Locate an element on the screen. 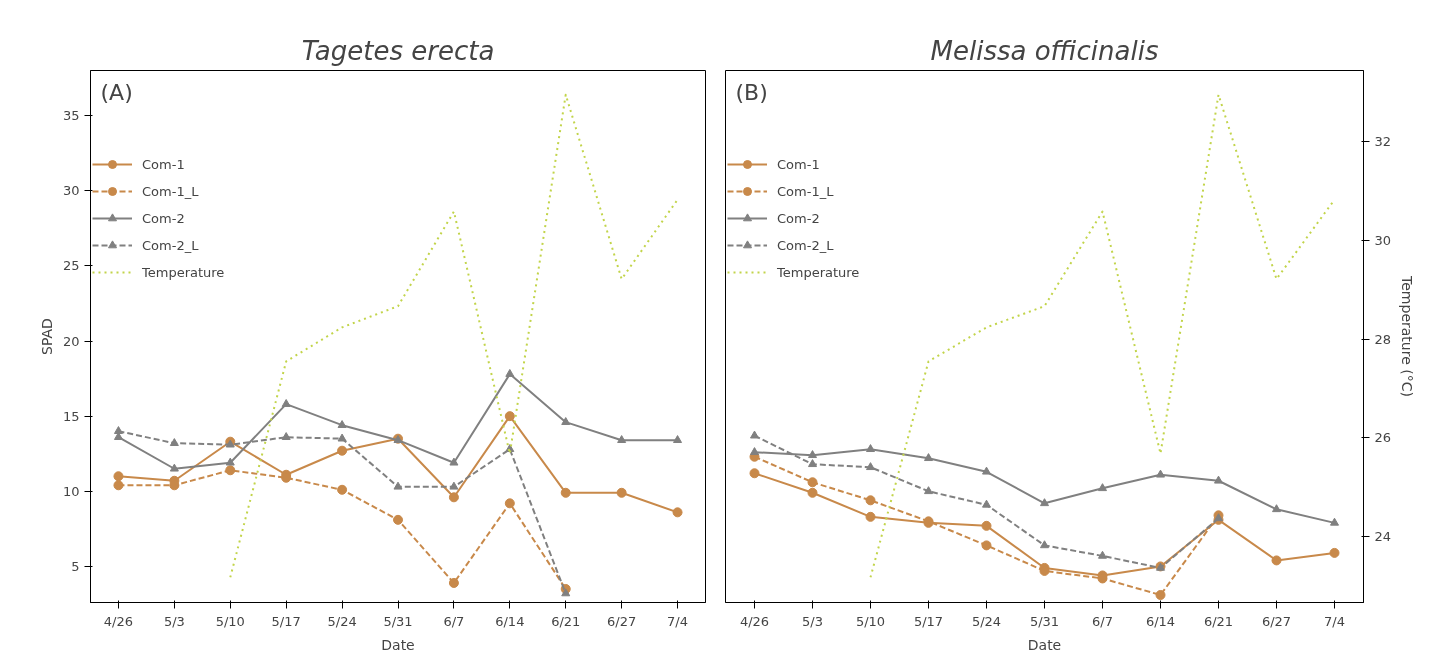 The image size is (1443, 655). y-tick-label: 35 is located at coordinates (71, 116).